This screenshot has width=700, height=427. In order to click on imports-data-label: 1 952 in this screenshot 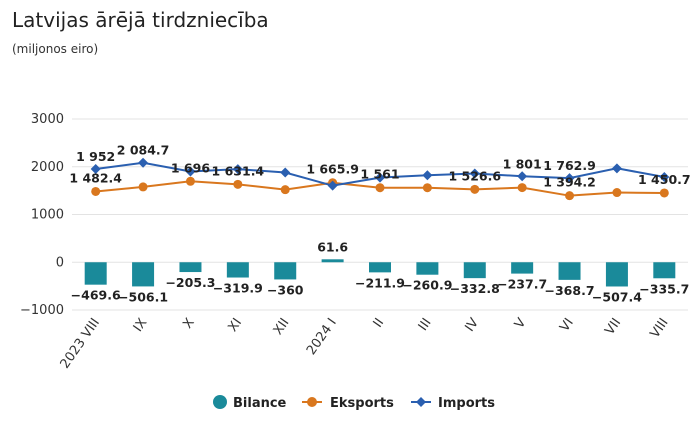, I will do `click(95, 156)`.